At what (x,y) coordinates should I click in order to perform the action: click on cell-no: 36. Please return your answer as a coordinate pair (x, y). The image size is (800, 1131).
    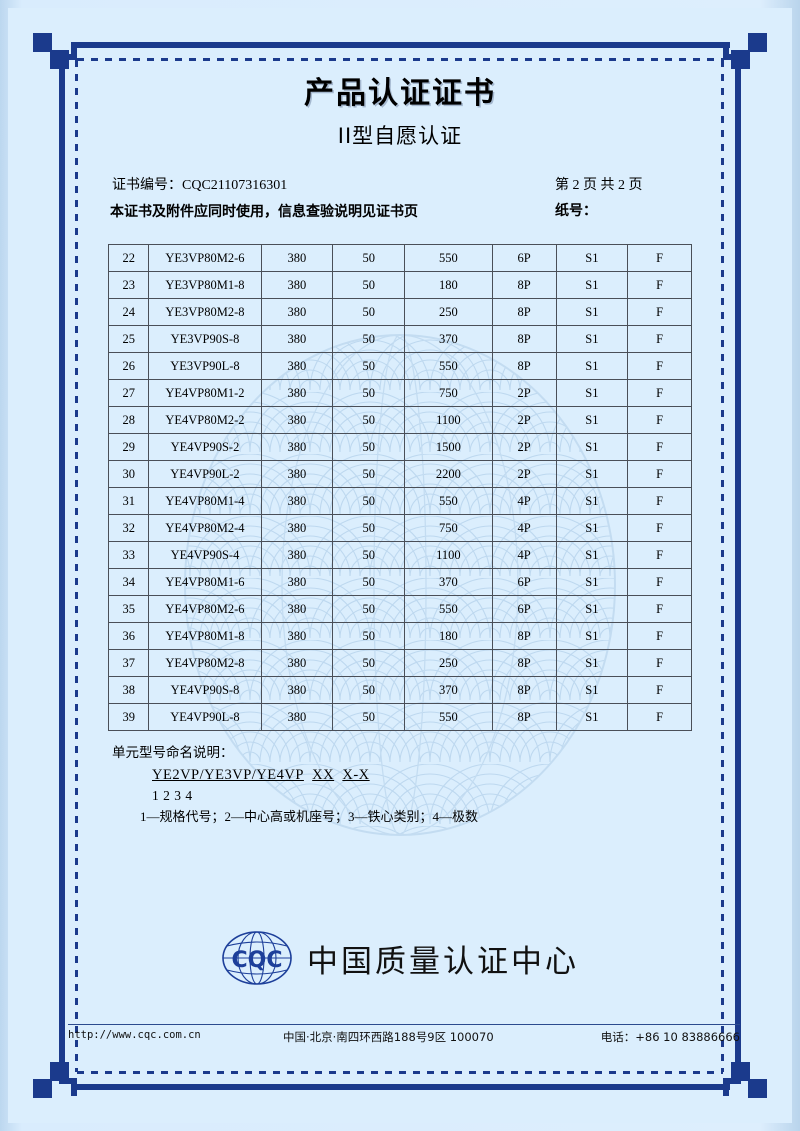
    Looking at the image, I should click on (128, 636).